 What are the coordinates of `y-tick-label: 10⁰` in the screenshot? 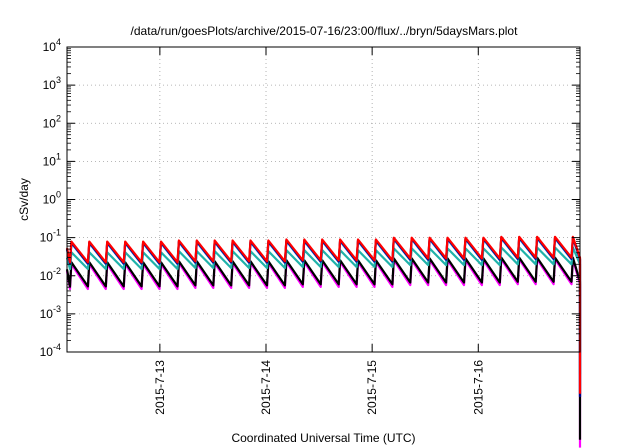 It's located at (52, 198).